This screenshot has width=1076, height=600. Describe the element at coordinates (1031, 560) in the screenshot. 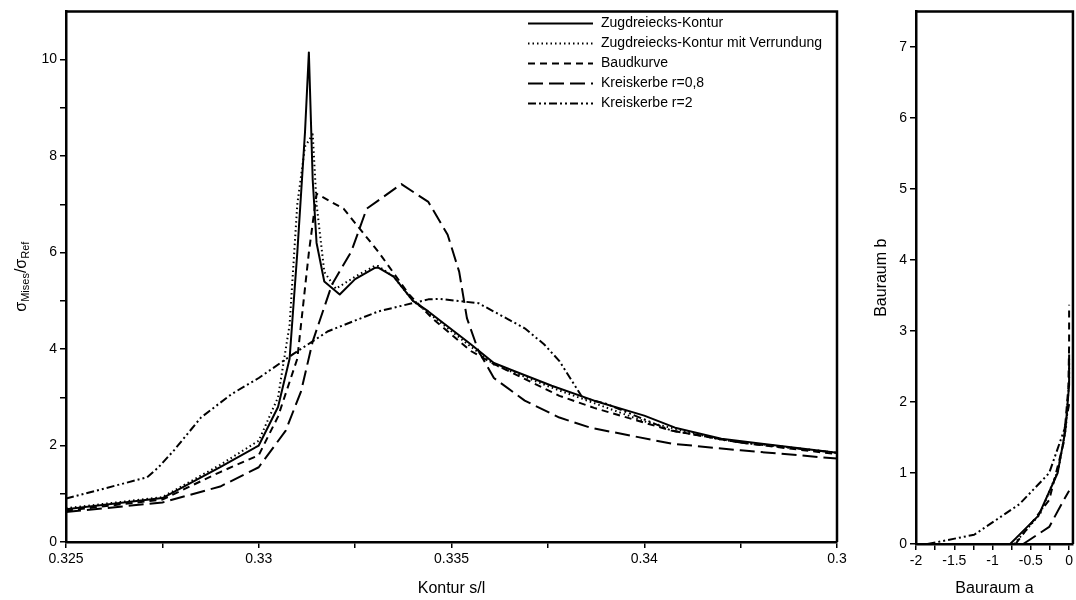

I see `x-tick-label: -0.5` at that location.